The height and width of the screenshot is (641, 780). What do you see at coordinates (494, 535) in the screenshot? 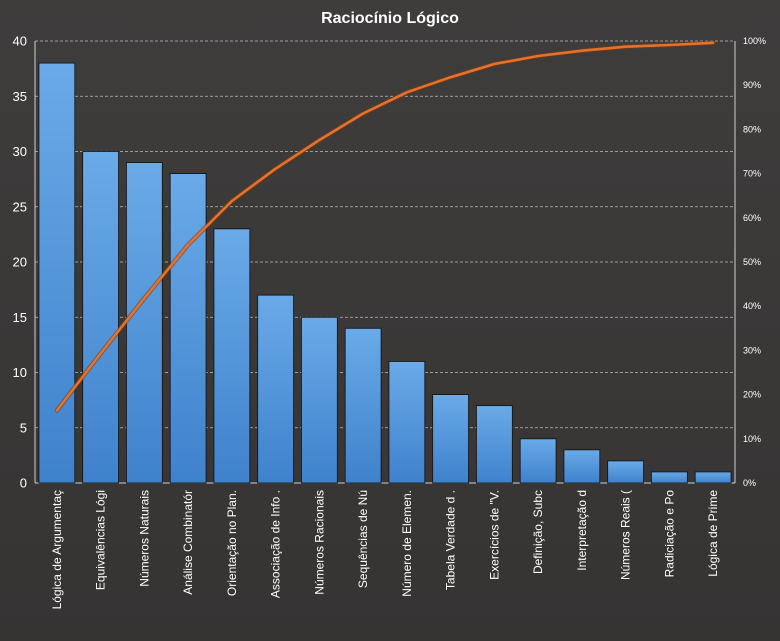
I see `x-tick-label: Exercícios de "V.` at bounding box center [494, 535].